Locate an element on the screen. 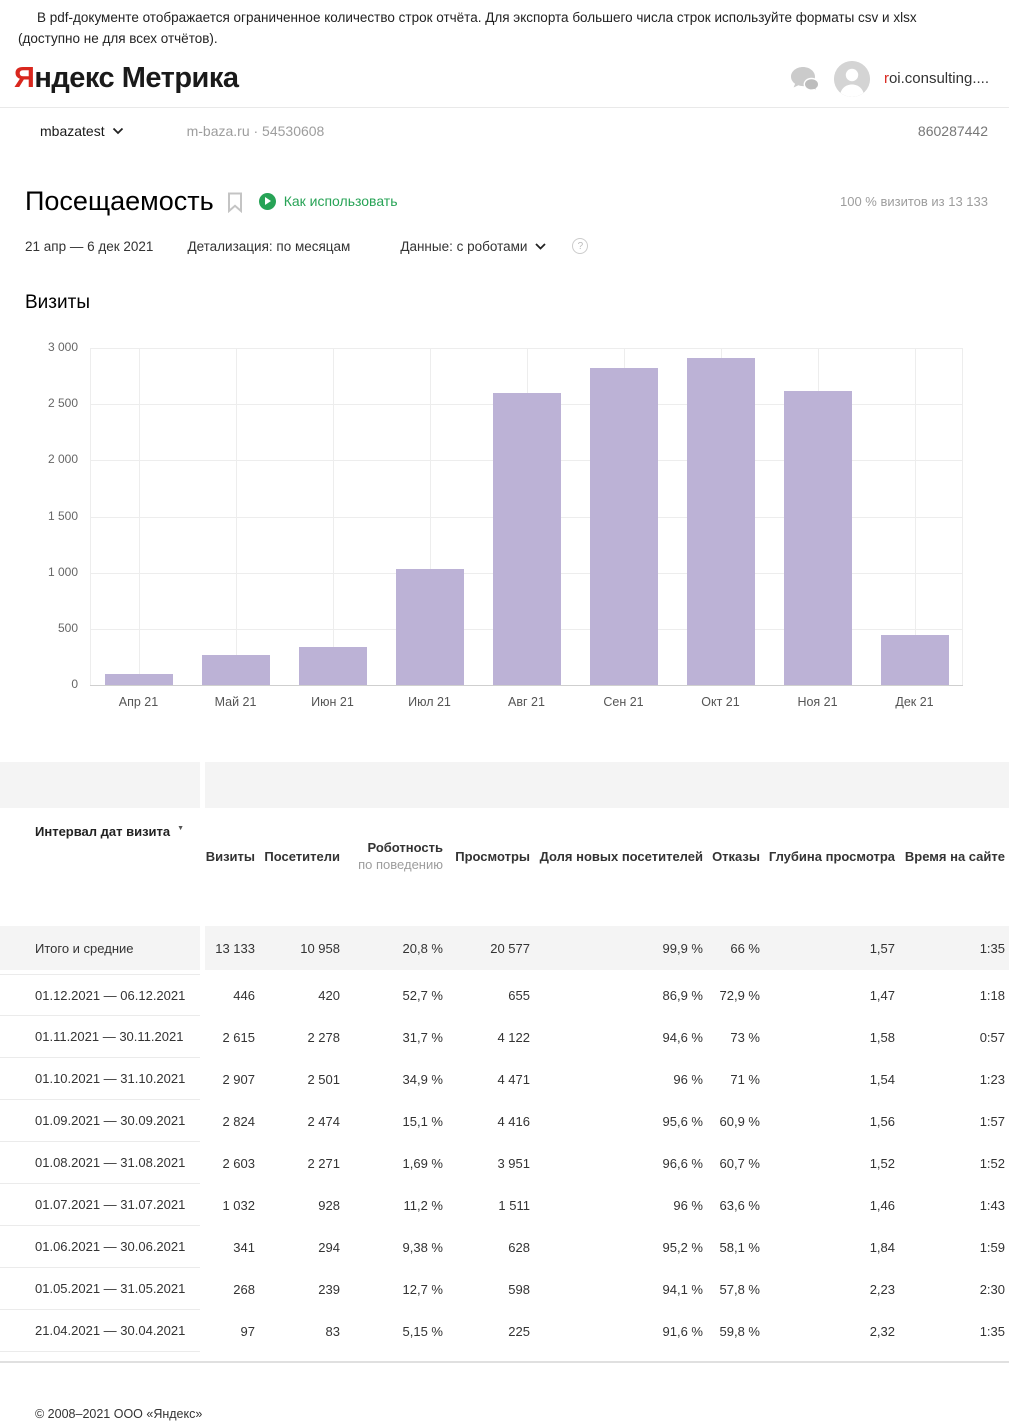 The height and width of the screenshot is (1427, 1009). column-header-роботность: Роботность по поведению is located at coordinates (391, 863).